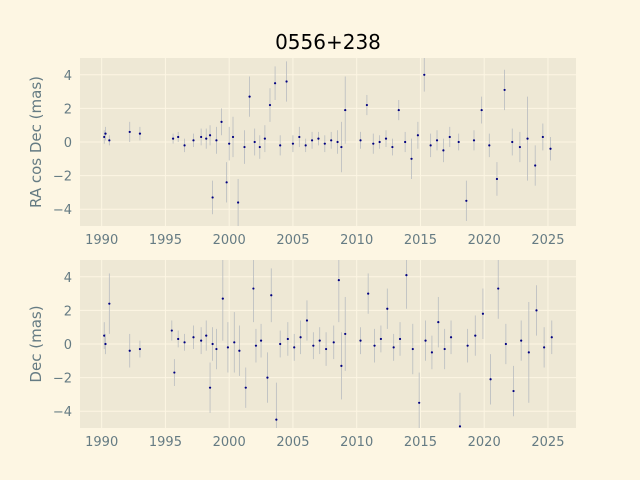 The image size is (640, 480). Describe the element at coordinates (356, 442) in the screenshot. I see `x-tick-label: 2010` at that location.